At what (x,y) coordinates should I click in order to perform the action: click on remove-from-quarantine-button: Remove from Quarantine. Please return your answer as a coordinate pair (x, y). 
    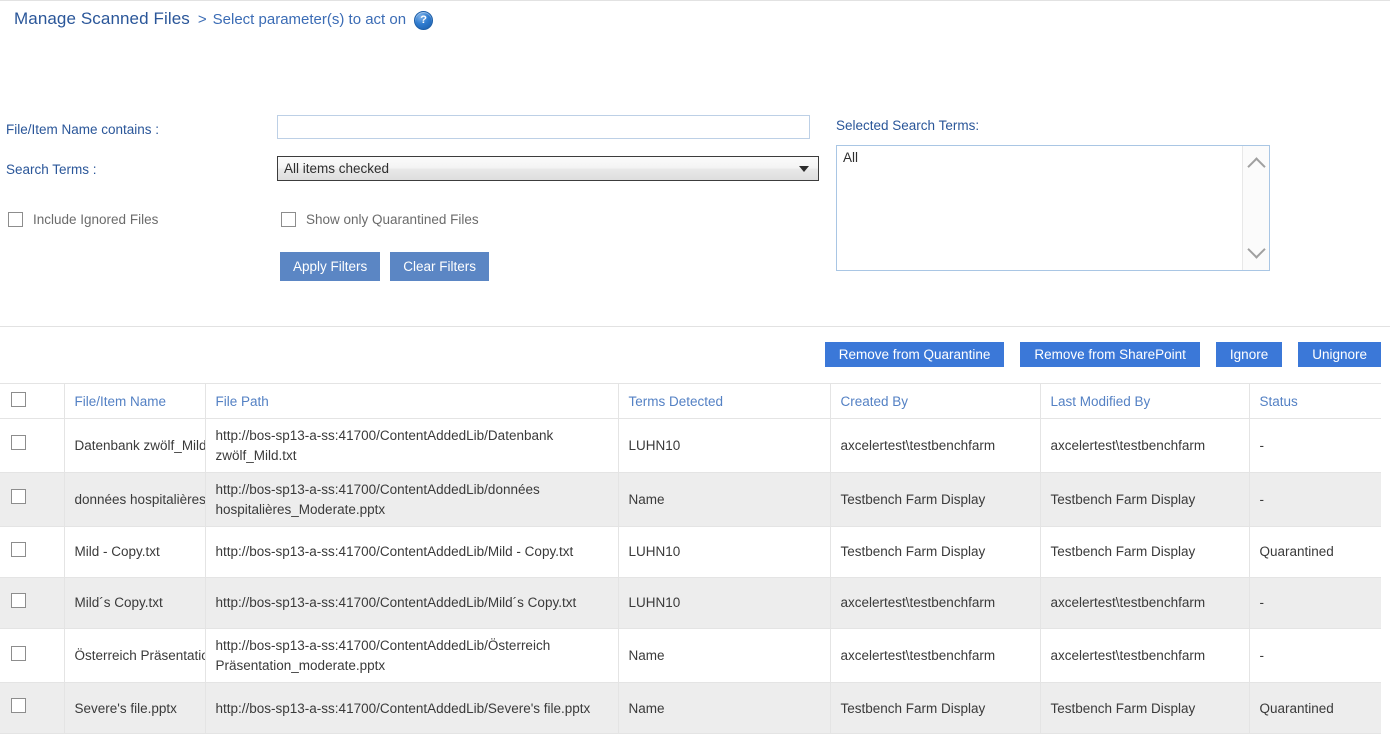
    Looking at the image, I should click on (914, 354).